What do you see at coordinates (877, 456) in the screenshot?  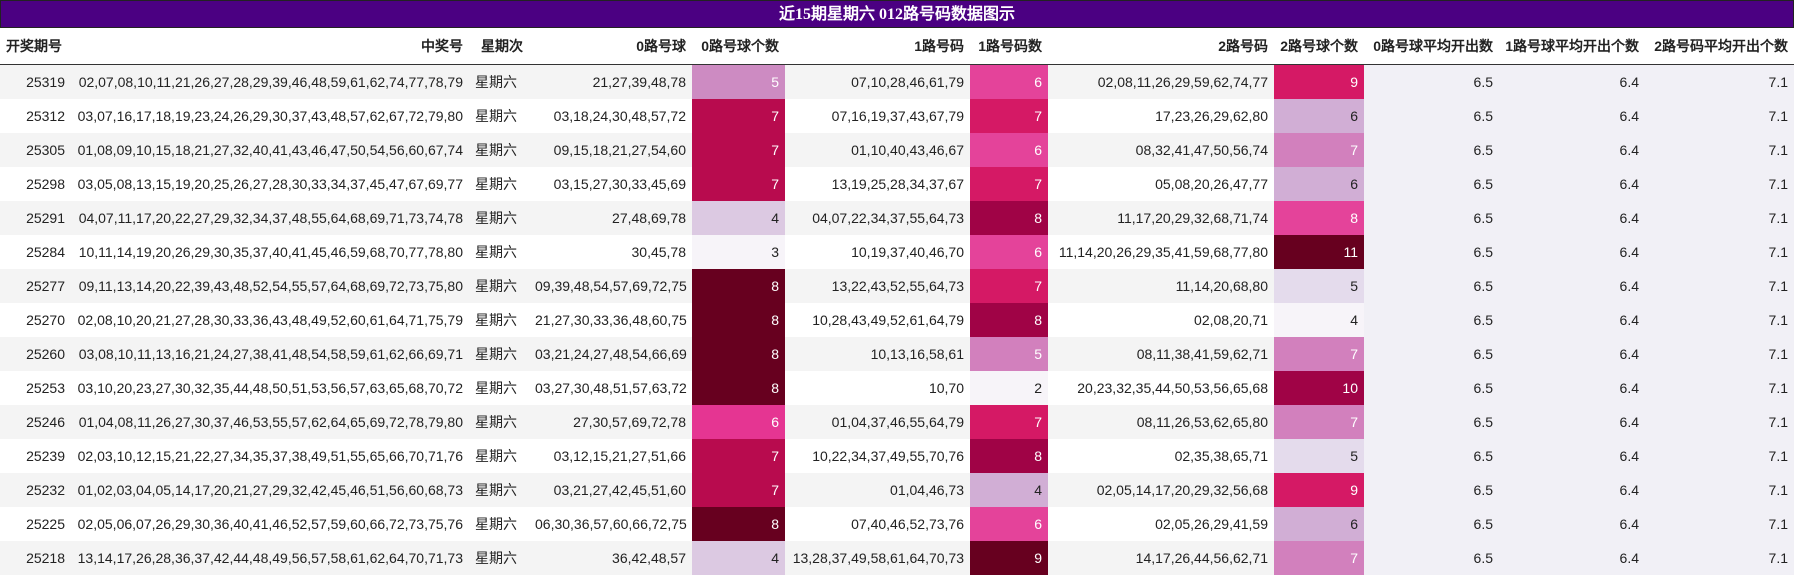 I see `cell: 10,22,34,37,49,55,70,76` at bounding box center [877, 456].